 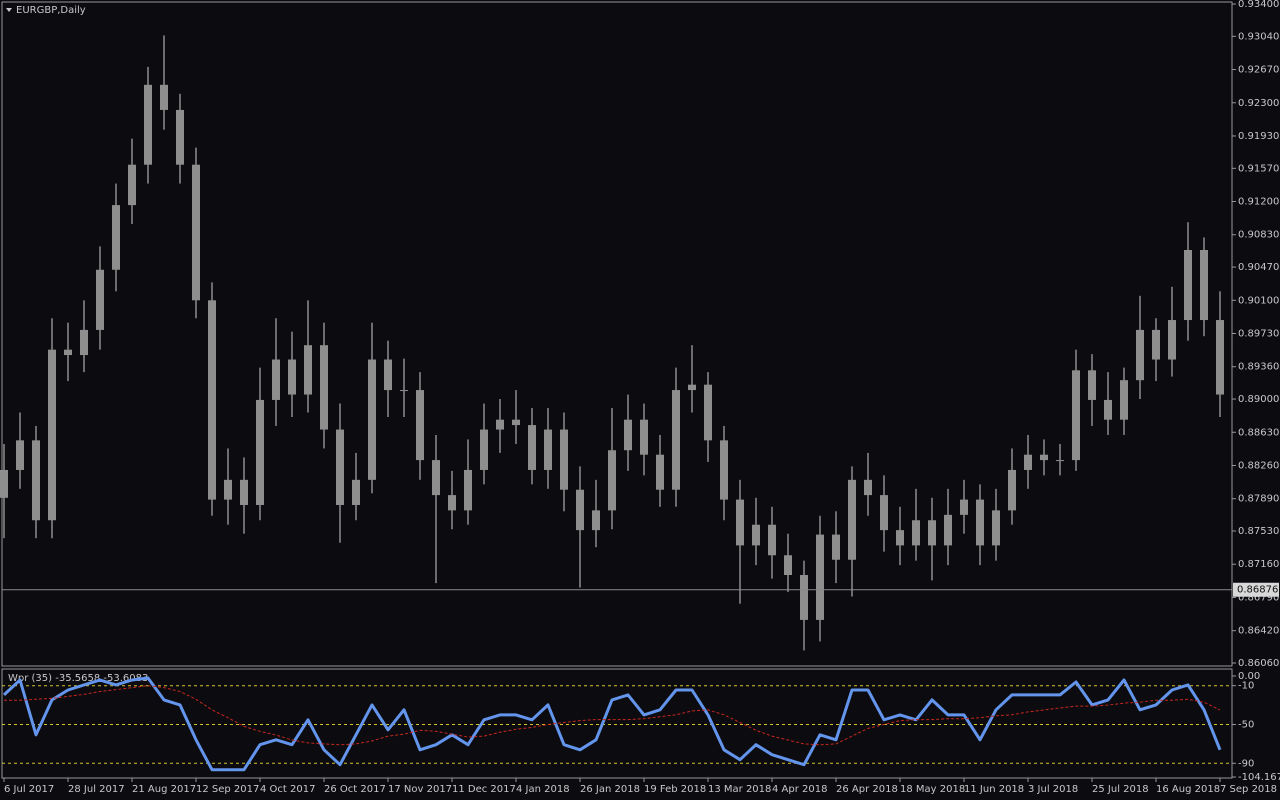 I want to click on y-tick-label: 0.86420, so click(x=1258, y=631).